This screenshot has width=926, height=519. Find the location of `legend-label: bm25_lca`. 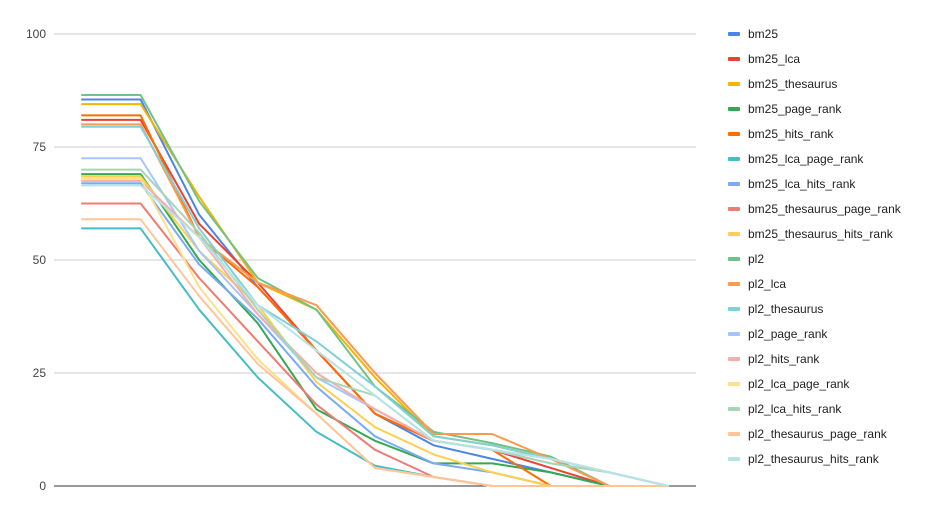

legend-label: bm25_lca is located at coordinates (774, 59).